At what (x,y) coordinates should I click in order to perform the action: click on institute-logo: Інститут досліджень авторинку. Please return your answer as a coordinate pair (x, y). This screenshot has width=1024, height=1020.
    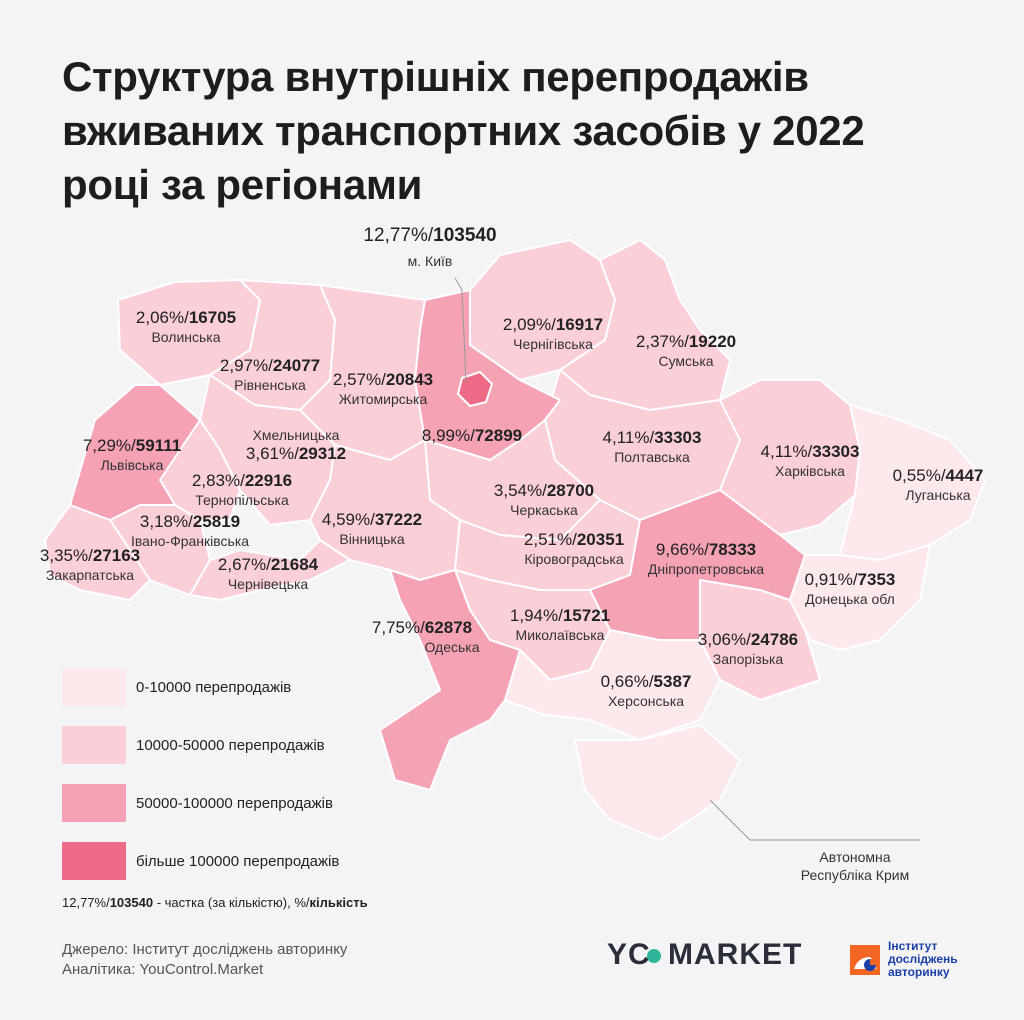
    Looking at the image, I should click on (904, 959).